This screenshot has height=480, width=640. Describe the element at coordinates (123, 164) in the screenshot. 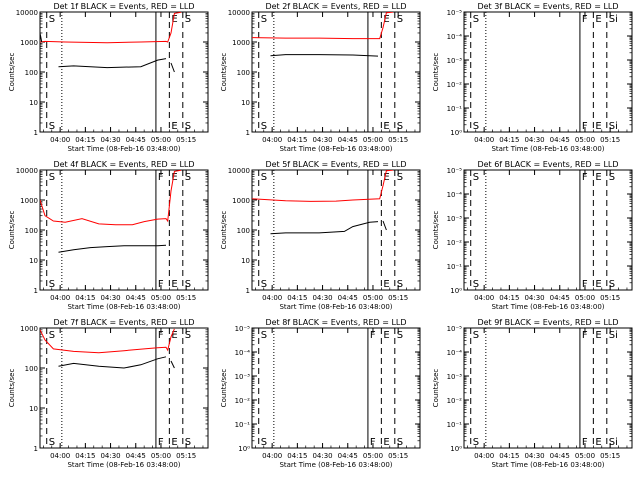

I see `panel-title: Det 4f BLACK = Events, RED = LLD` at that location.